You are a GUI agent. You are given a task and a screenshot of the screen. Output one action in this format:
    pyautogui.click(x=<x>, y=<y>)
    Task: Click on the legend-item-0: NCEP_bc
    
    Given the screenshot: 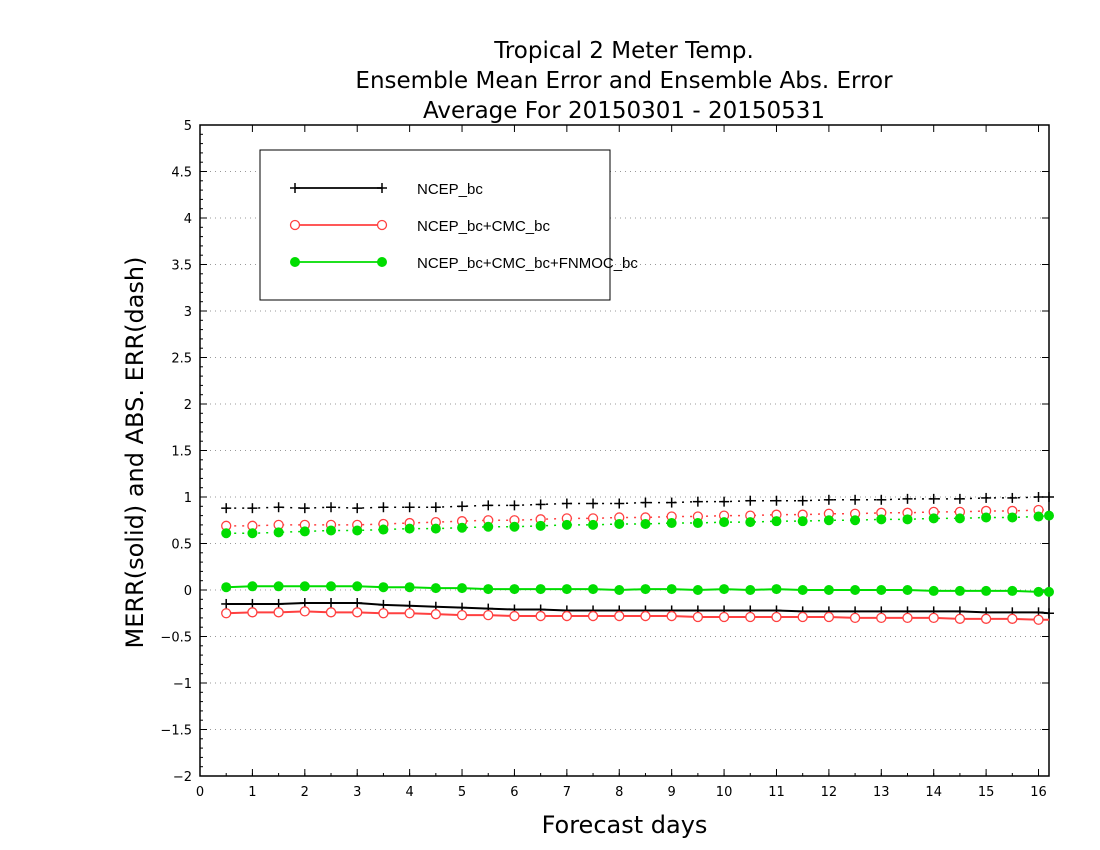 What is the action you would take?
    pyautogui.click(x=386, y=189)
    